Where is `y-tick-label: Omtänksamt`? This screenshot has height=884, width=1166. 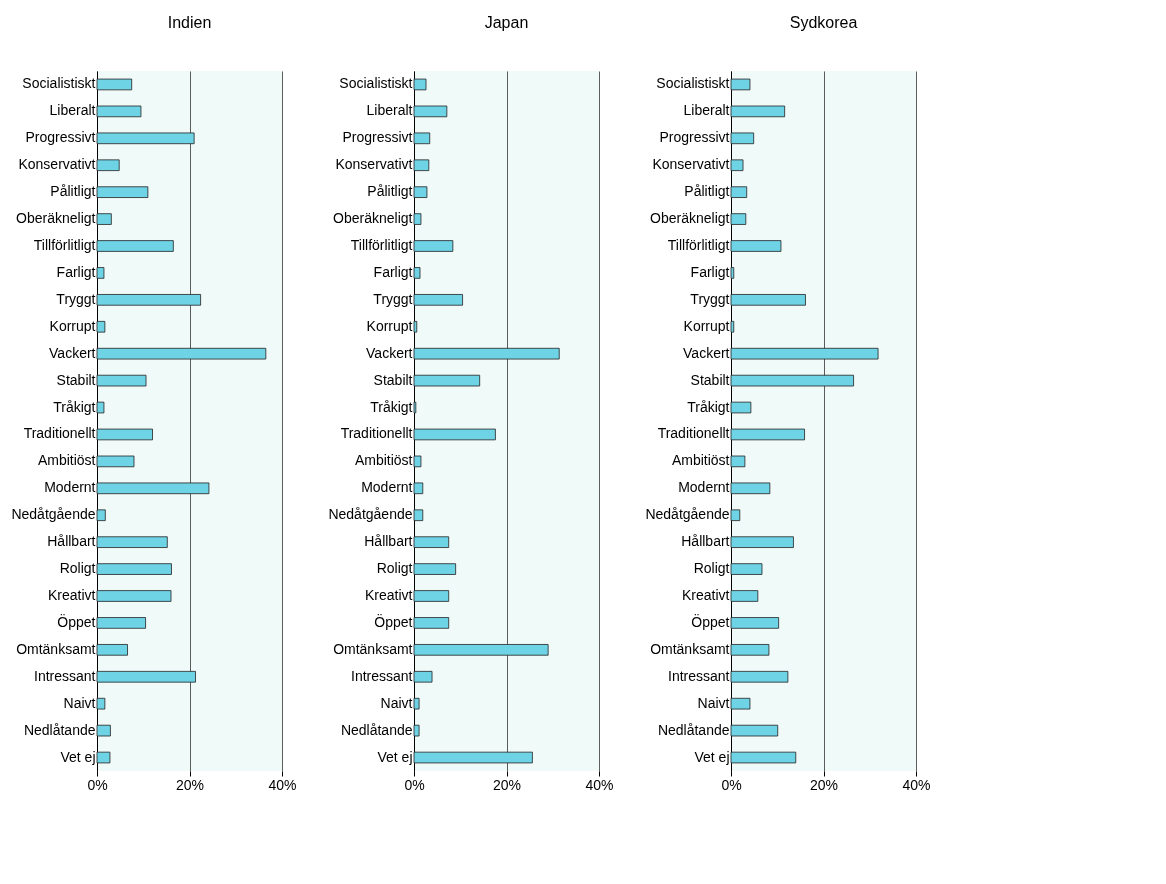 y-tick-label: Omtänksamt is located at coordinates (690, 648).